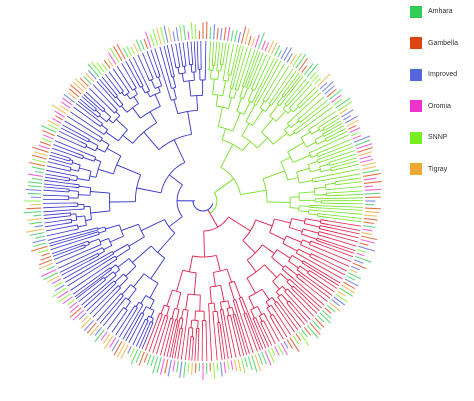 The width and height of the screenshot is (474, 401). What do you see at coordinates (438, 169) in the screenshot?
I see `legend-label-tigray: Tigray` at bounding box center [438, 169].